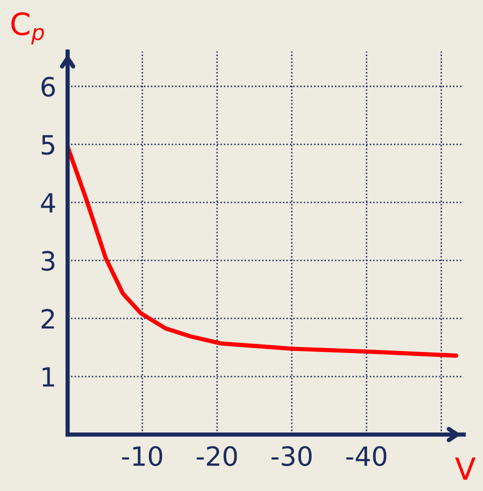  Describe the element at coordinates (142, 456) in the screenshot. I see `x-tick-label: -10` at that location.